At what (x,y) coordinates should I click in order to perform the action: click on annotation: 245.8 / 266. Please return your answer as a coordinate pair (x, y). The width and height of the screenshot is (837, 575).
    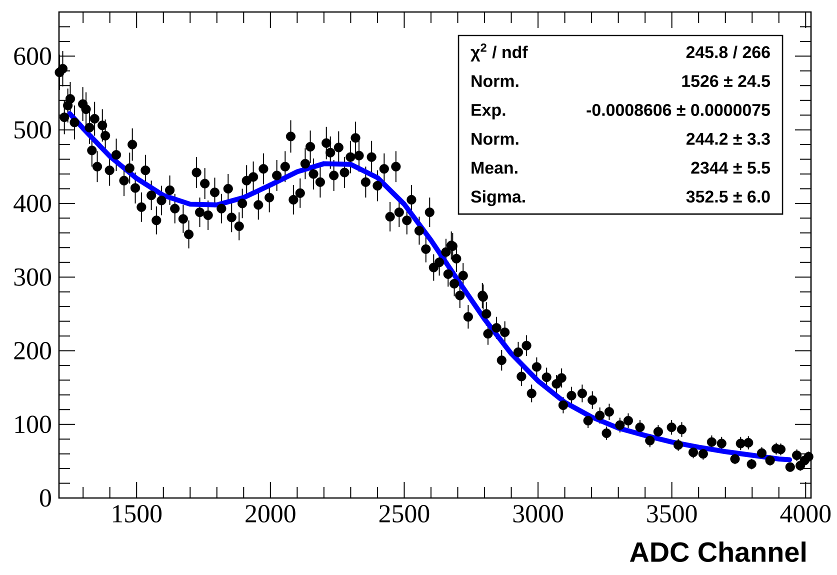
    Looking at the image, I should click on (728, 52).